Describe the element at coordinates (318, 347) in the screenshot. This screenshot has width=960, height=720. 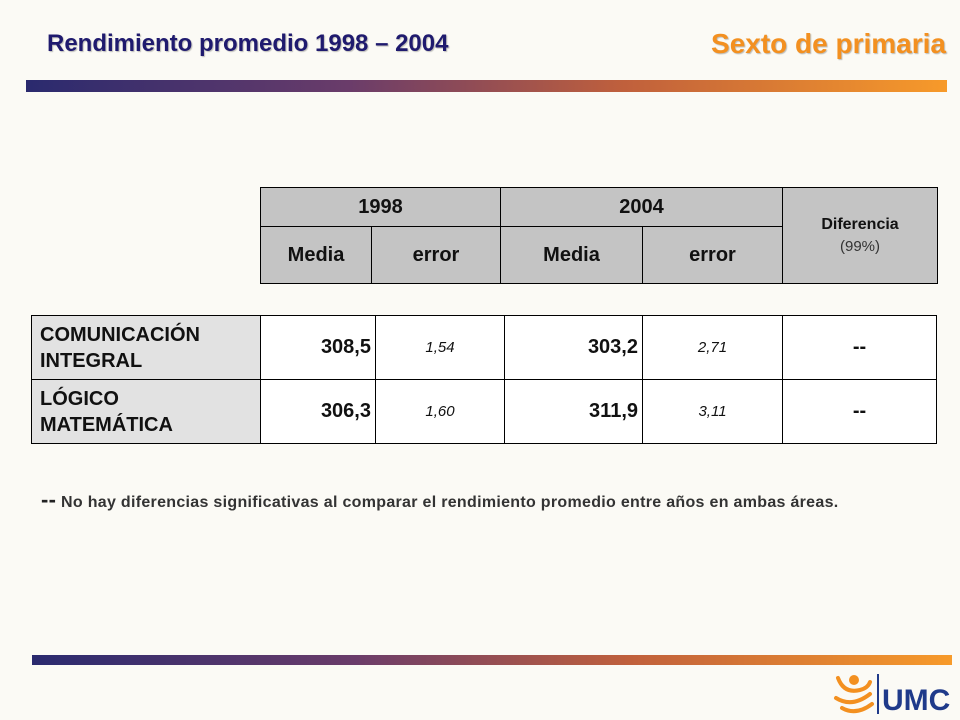
I see `mean-1998: 308,5` at that location.